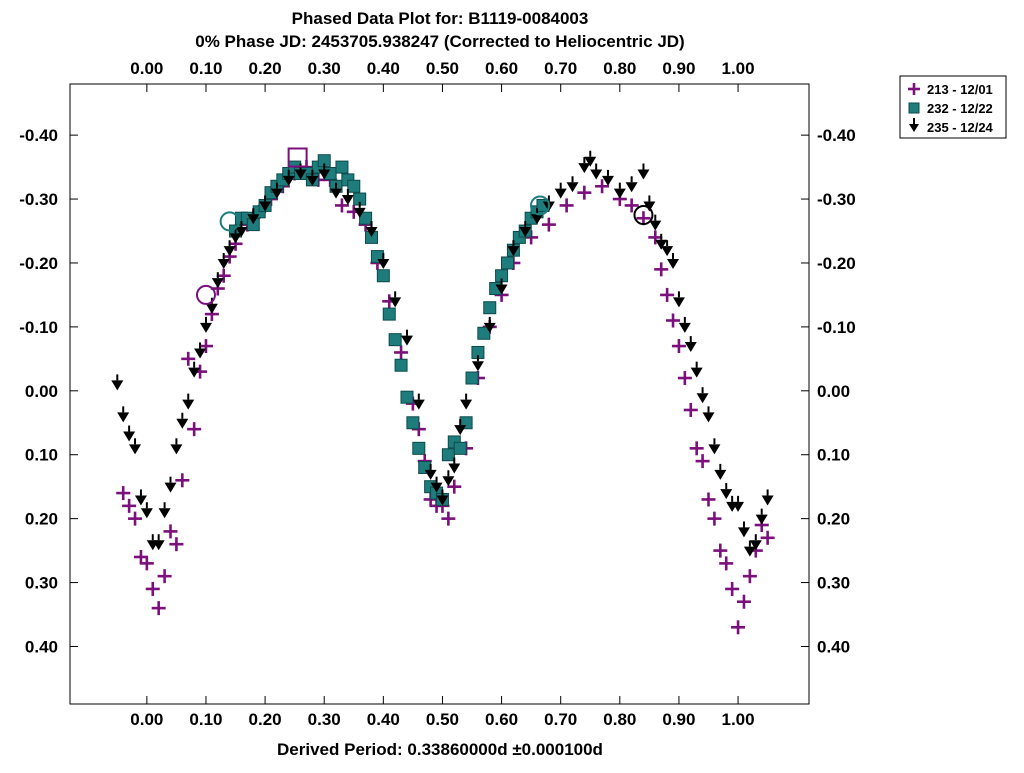 This screenshot has width=1024, height=773. What do you see at coordinates (560, 68) in the screenshot?
I see `x-tick-label-top: 0.70` at bounding box center [560, 68].